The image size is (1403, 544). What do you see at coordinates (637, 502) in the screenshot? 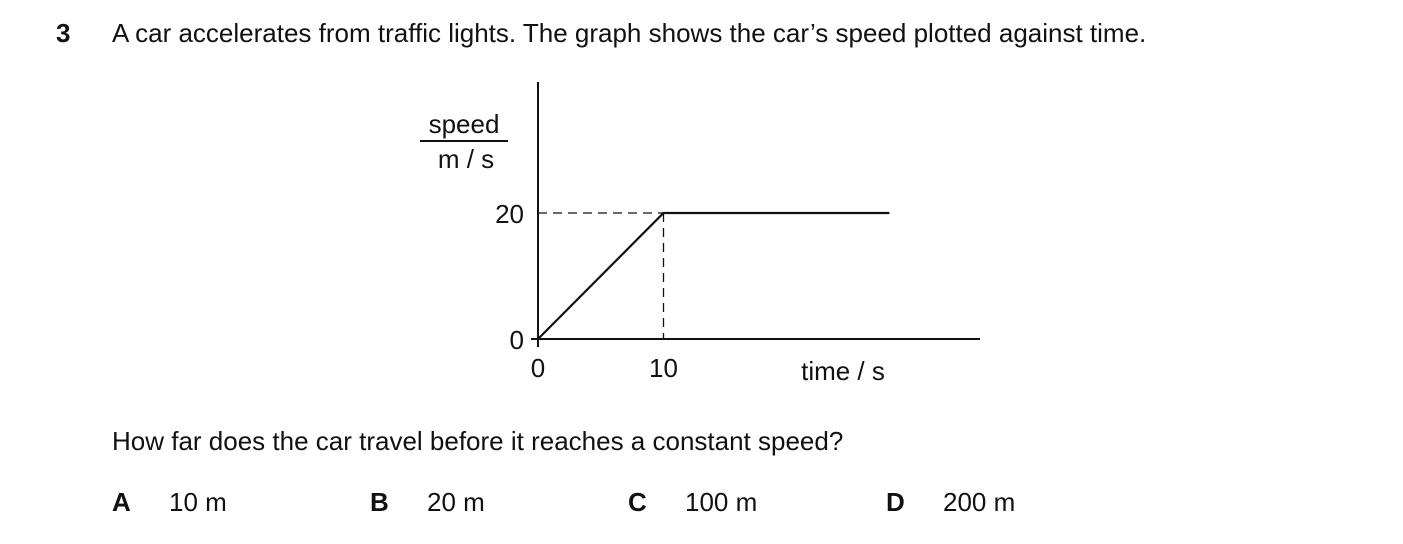
I see `option-c-letter: C` at bounding box center [637, 502].